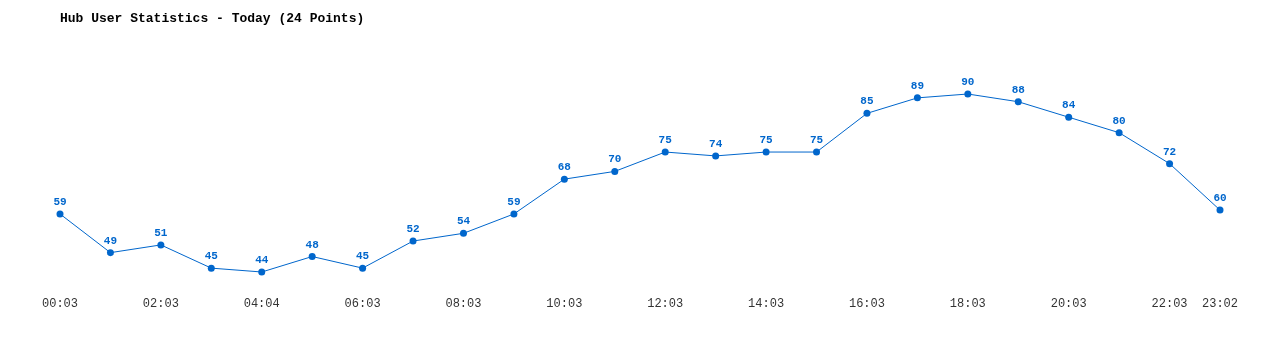 Image resolution: width=1280 pixels, height=350 pixels. I want to click on data-label: 72, so click(1169, 151).